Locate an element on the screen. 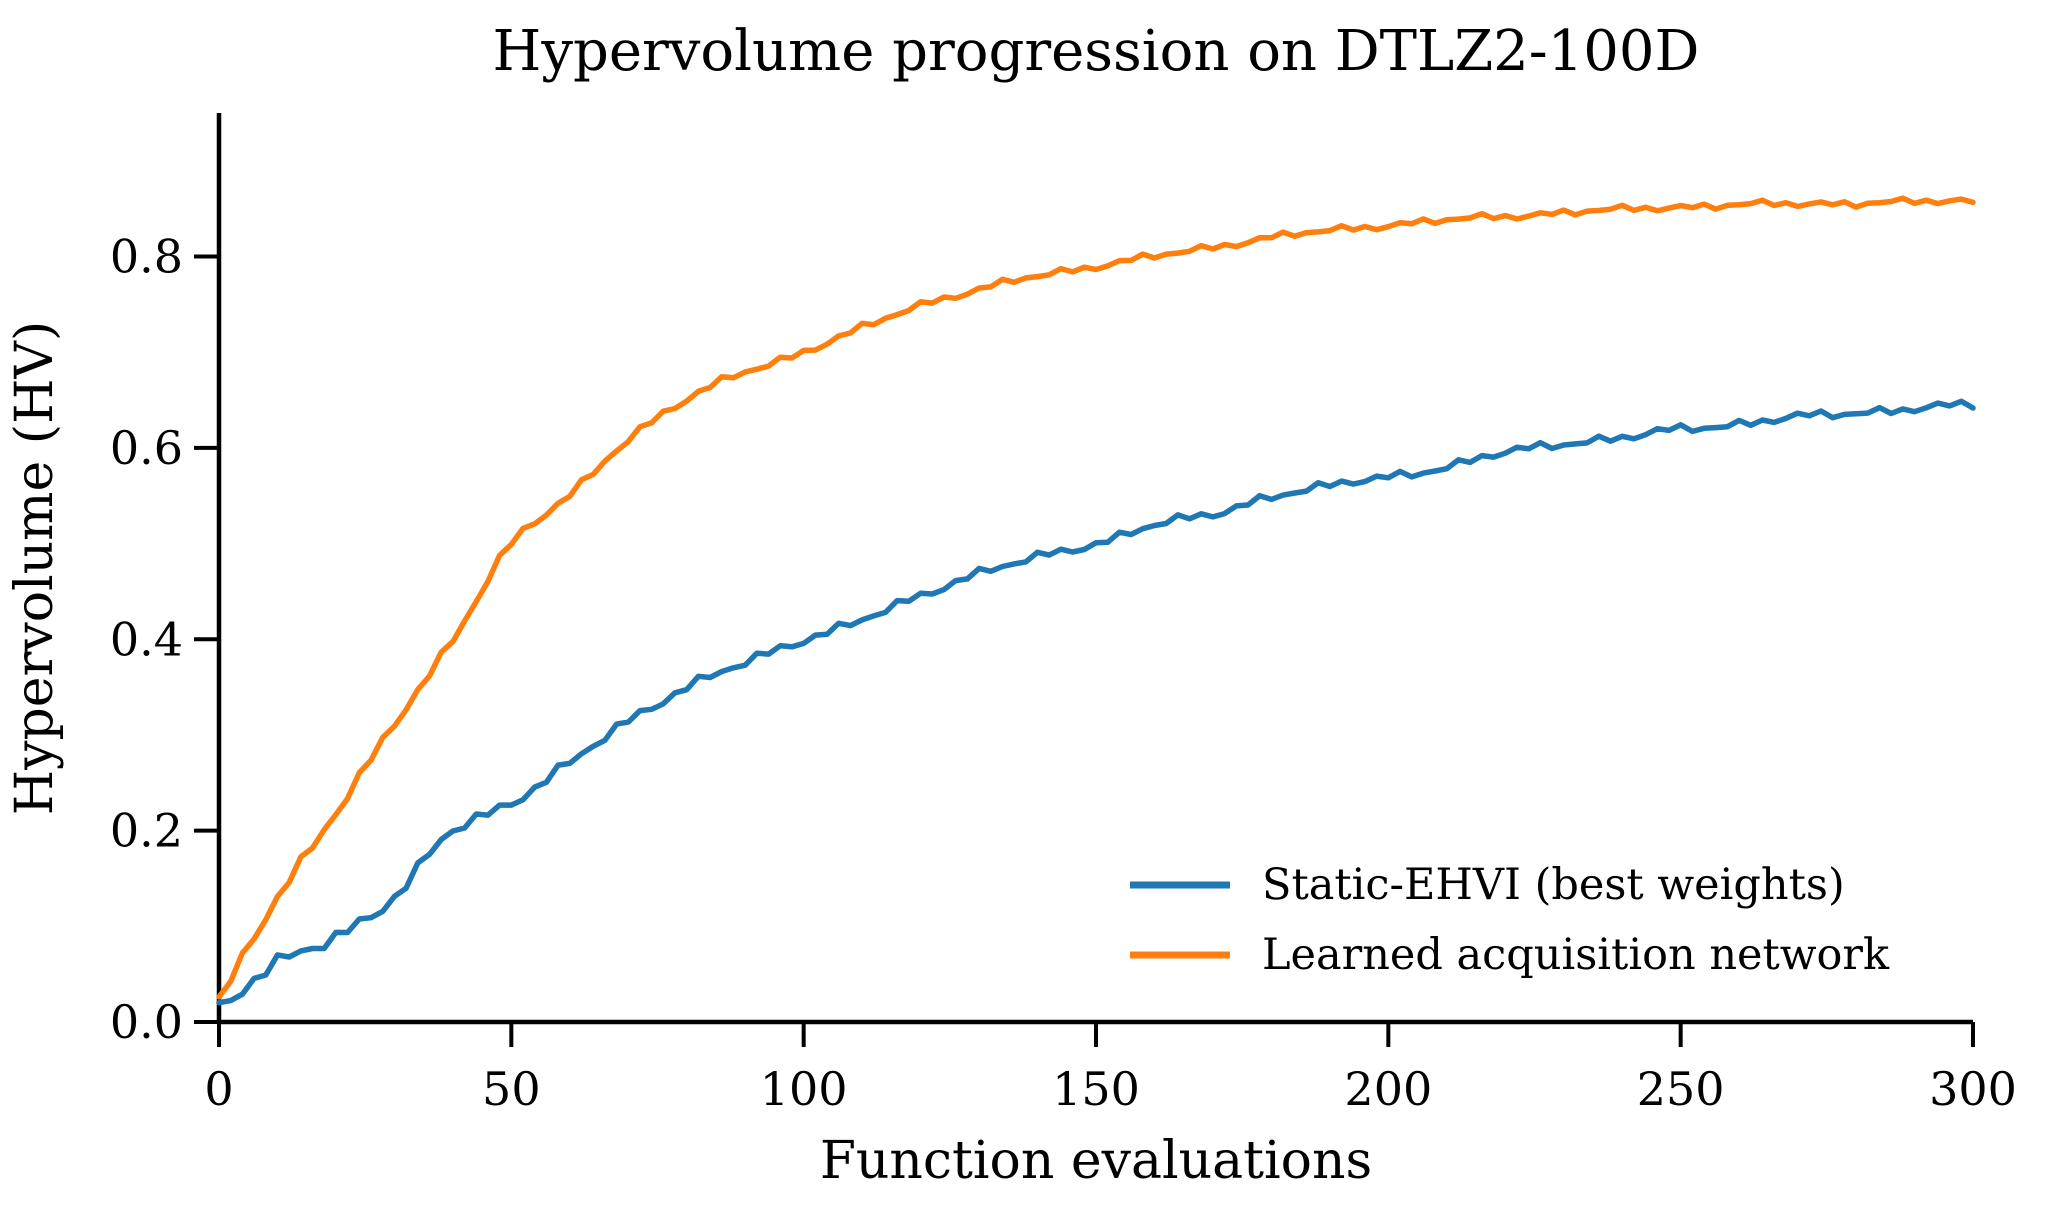 This screenshot has height=1210, width=2050. y-axis-label: Hypervolume (HV) is located at coordinates (35, 568).